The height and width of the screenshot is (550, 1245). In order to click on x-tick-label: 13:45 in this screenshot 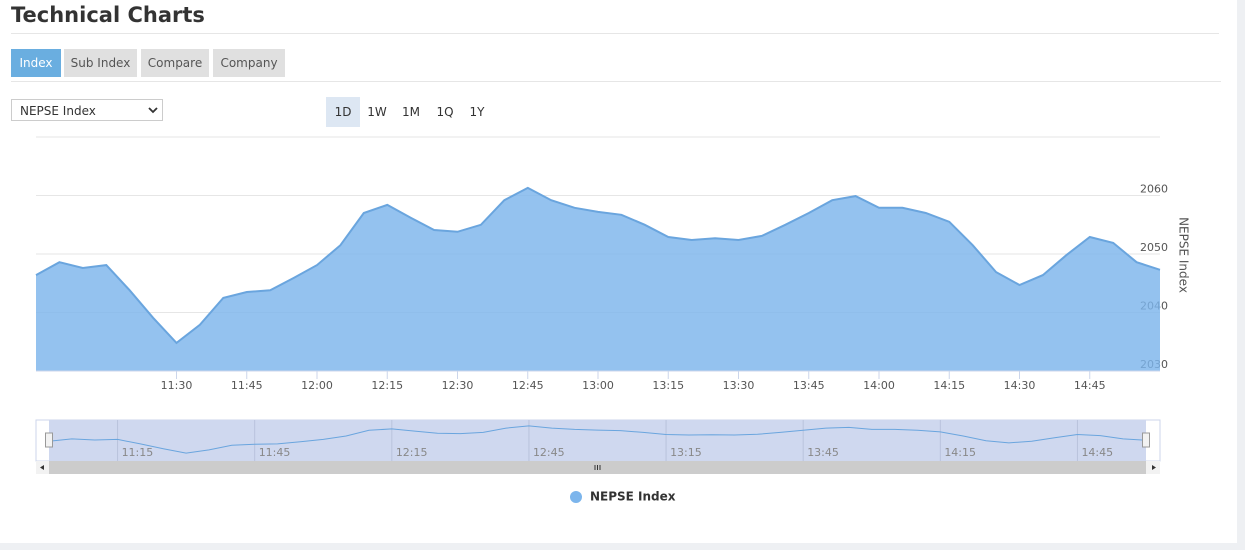, I will do `click(809, 385)`.